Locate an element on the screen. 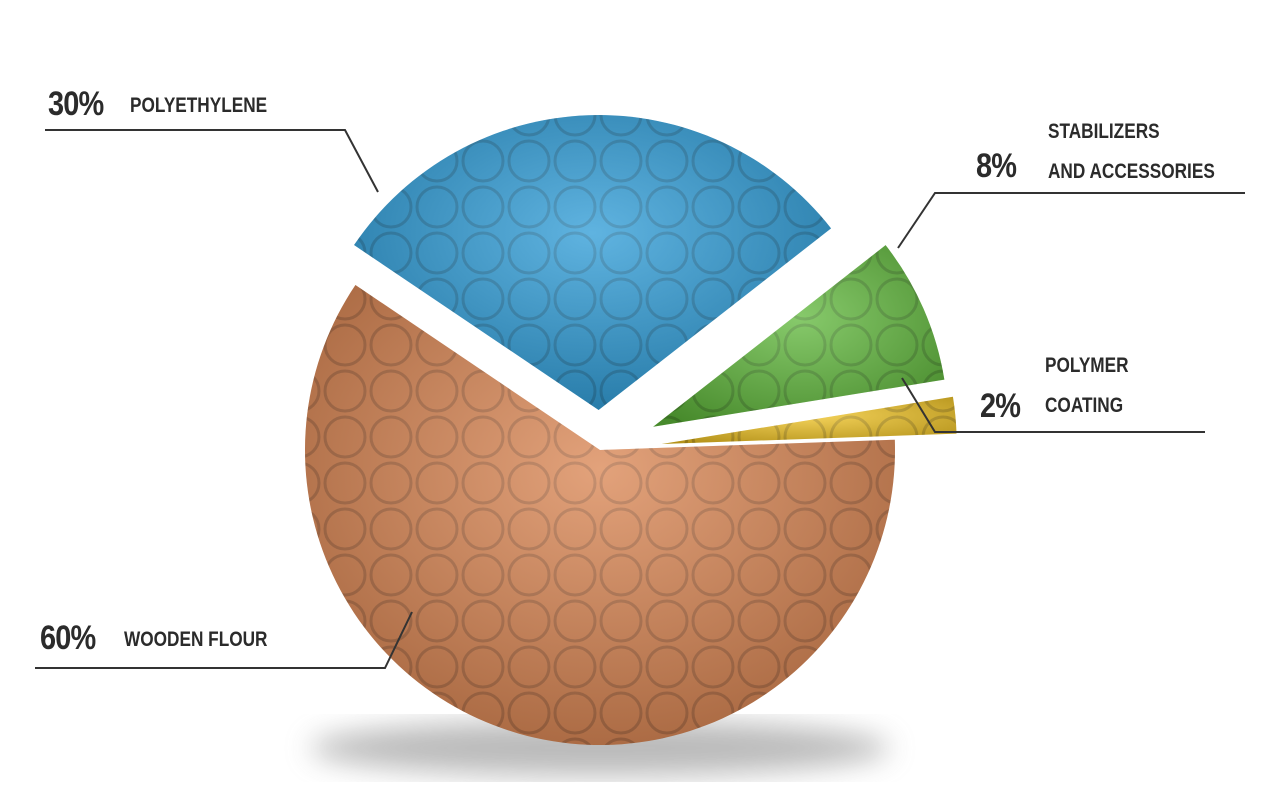  value-label: 8% is located at coordinates (996, 166).